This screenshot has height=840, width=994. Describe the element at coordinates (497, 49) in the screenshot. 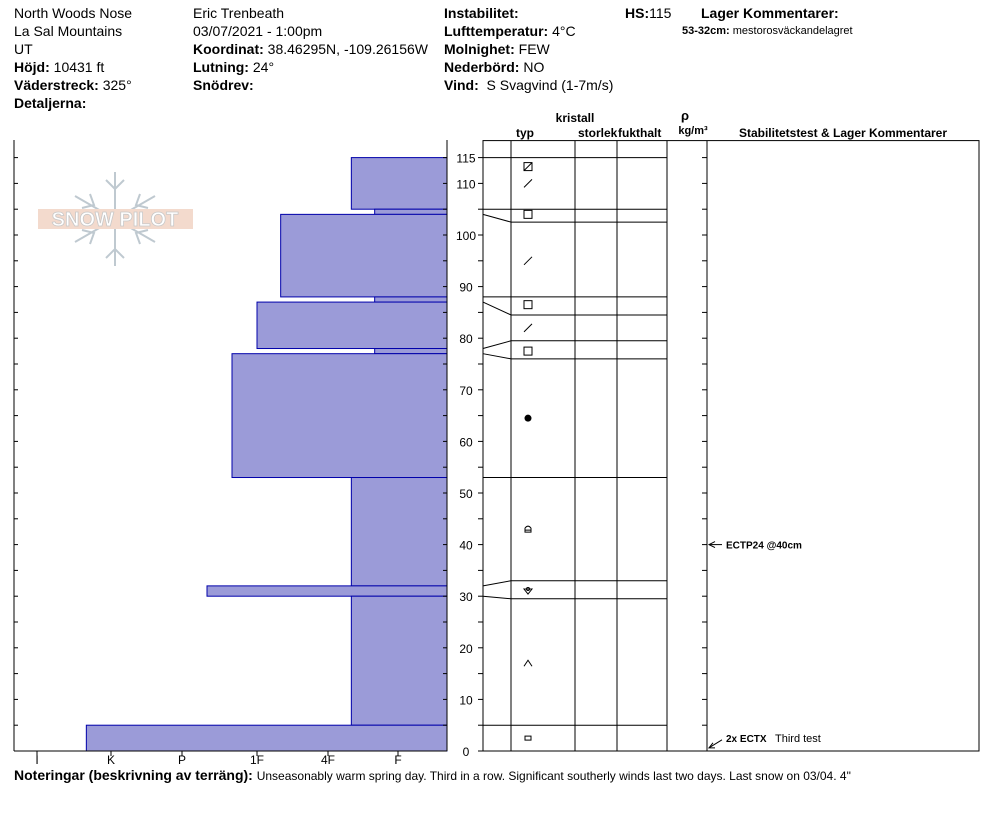

I see `sky-cover: Molnighet: FEW` at that location.